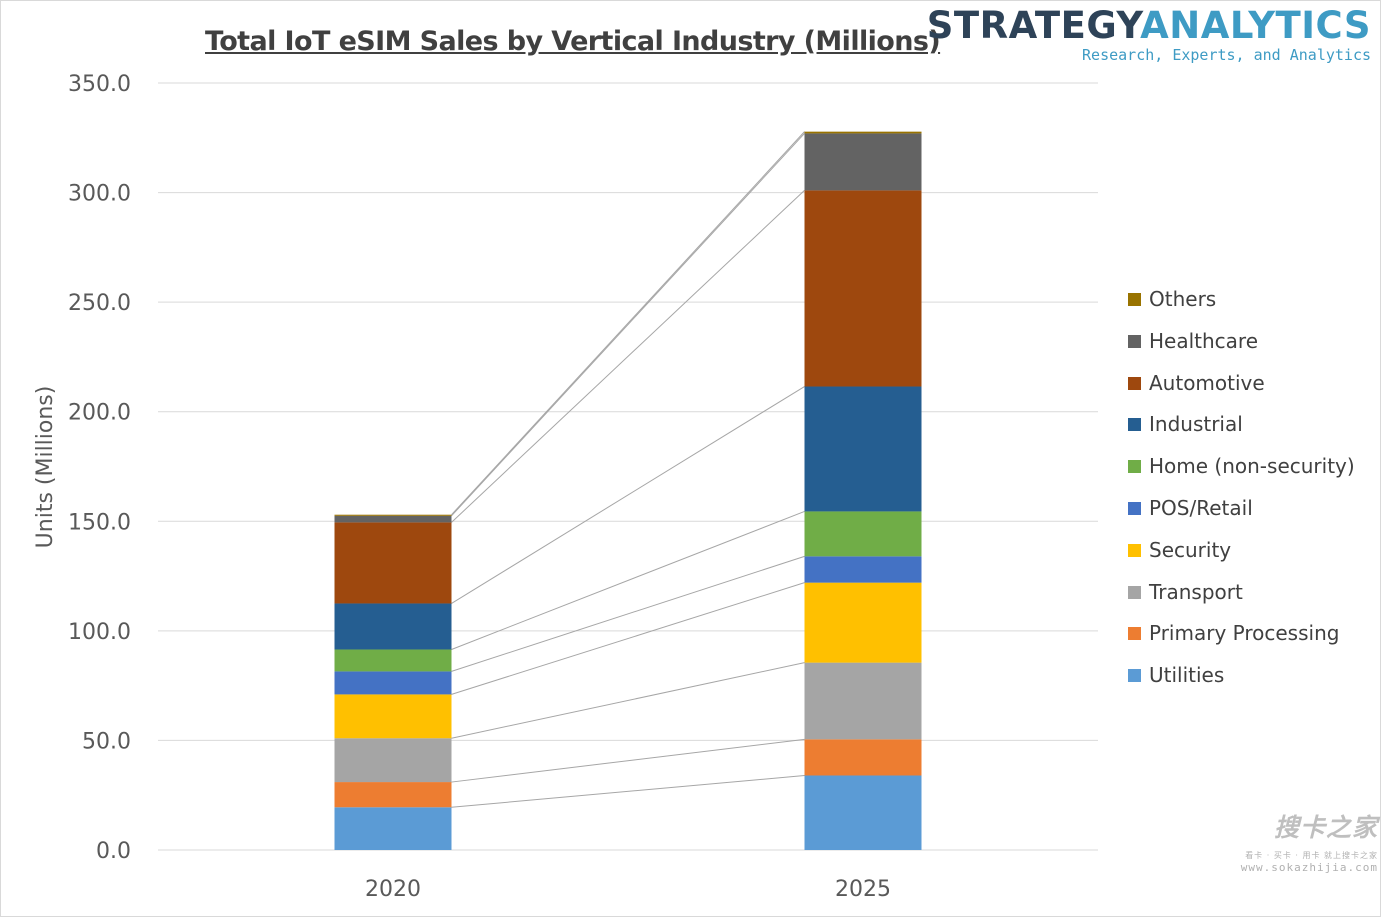 This screenshot has height=917, width=1381. Describe the element at coordinates (1204, 340) in the screenshot. I see `legend-label: Healthcare` at that location.